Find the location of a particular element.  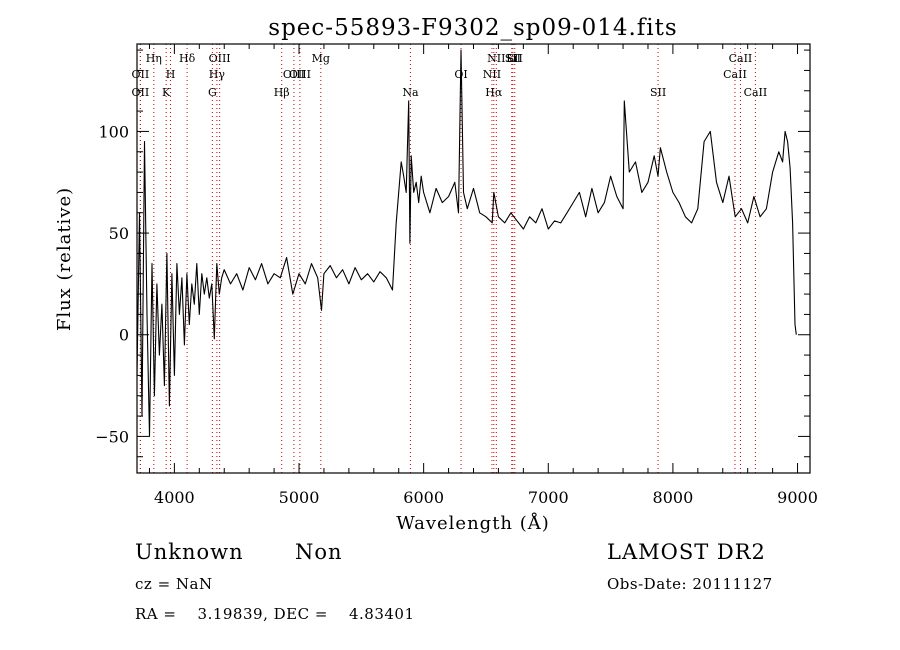

obs-date-label: Obs-Date: 20111127 is located at coordinates (690, 584).